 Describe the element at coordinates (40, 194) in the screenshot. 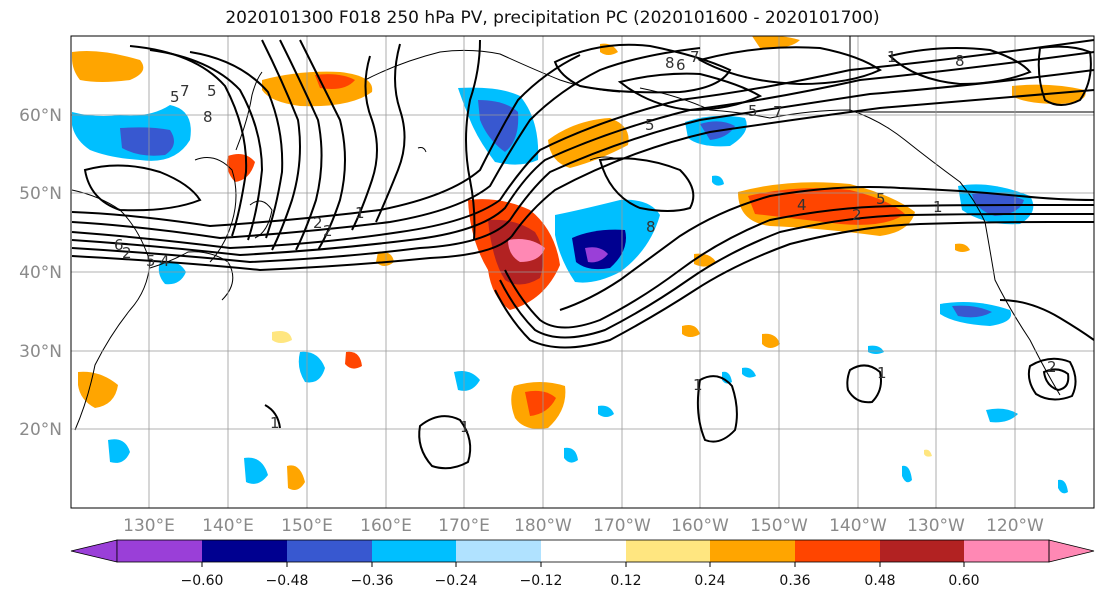

I see `lat-label: 50°N` at that location.